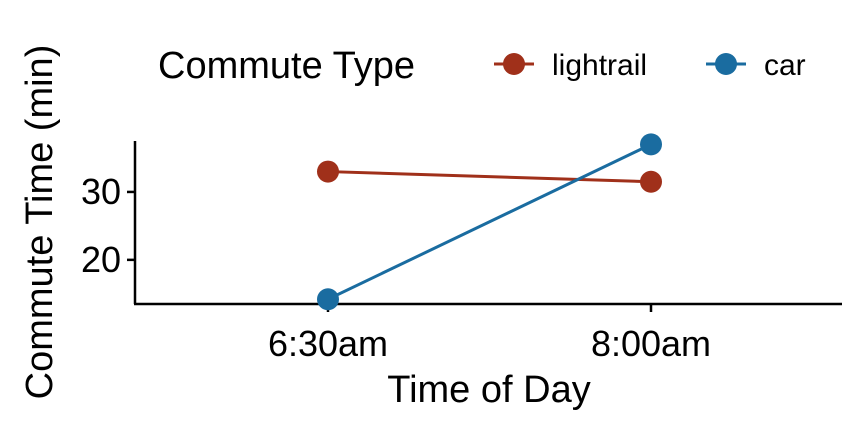 This screenshot has width=864, height=432. What do you see at coordinates (488, 390) in the screenshot?
I see `x-axis-title: Time of Day` at bounding box center [488, 390].